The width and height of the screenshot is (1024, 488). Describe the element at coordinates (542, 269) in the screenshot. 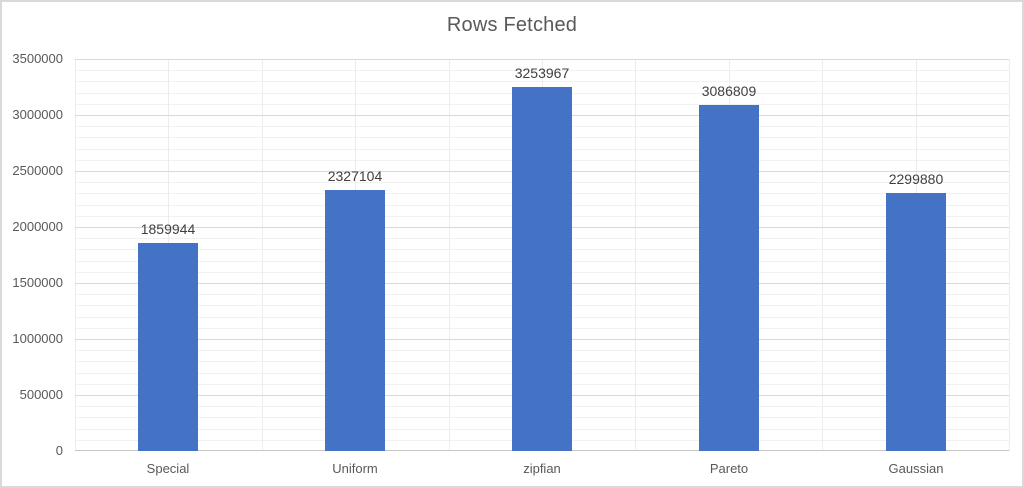

I see `bar-zipfian` at that location.